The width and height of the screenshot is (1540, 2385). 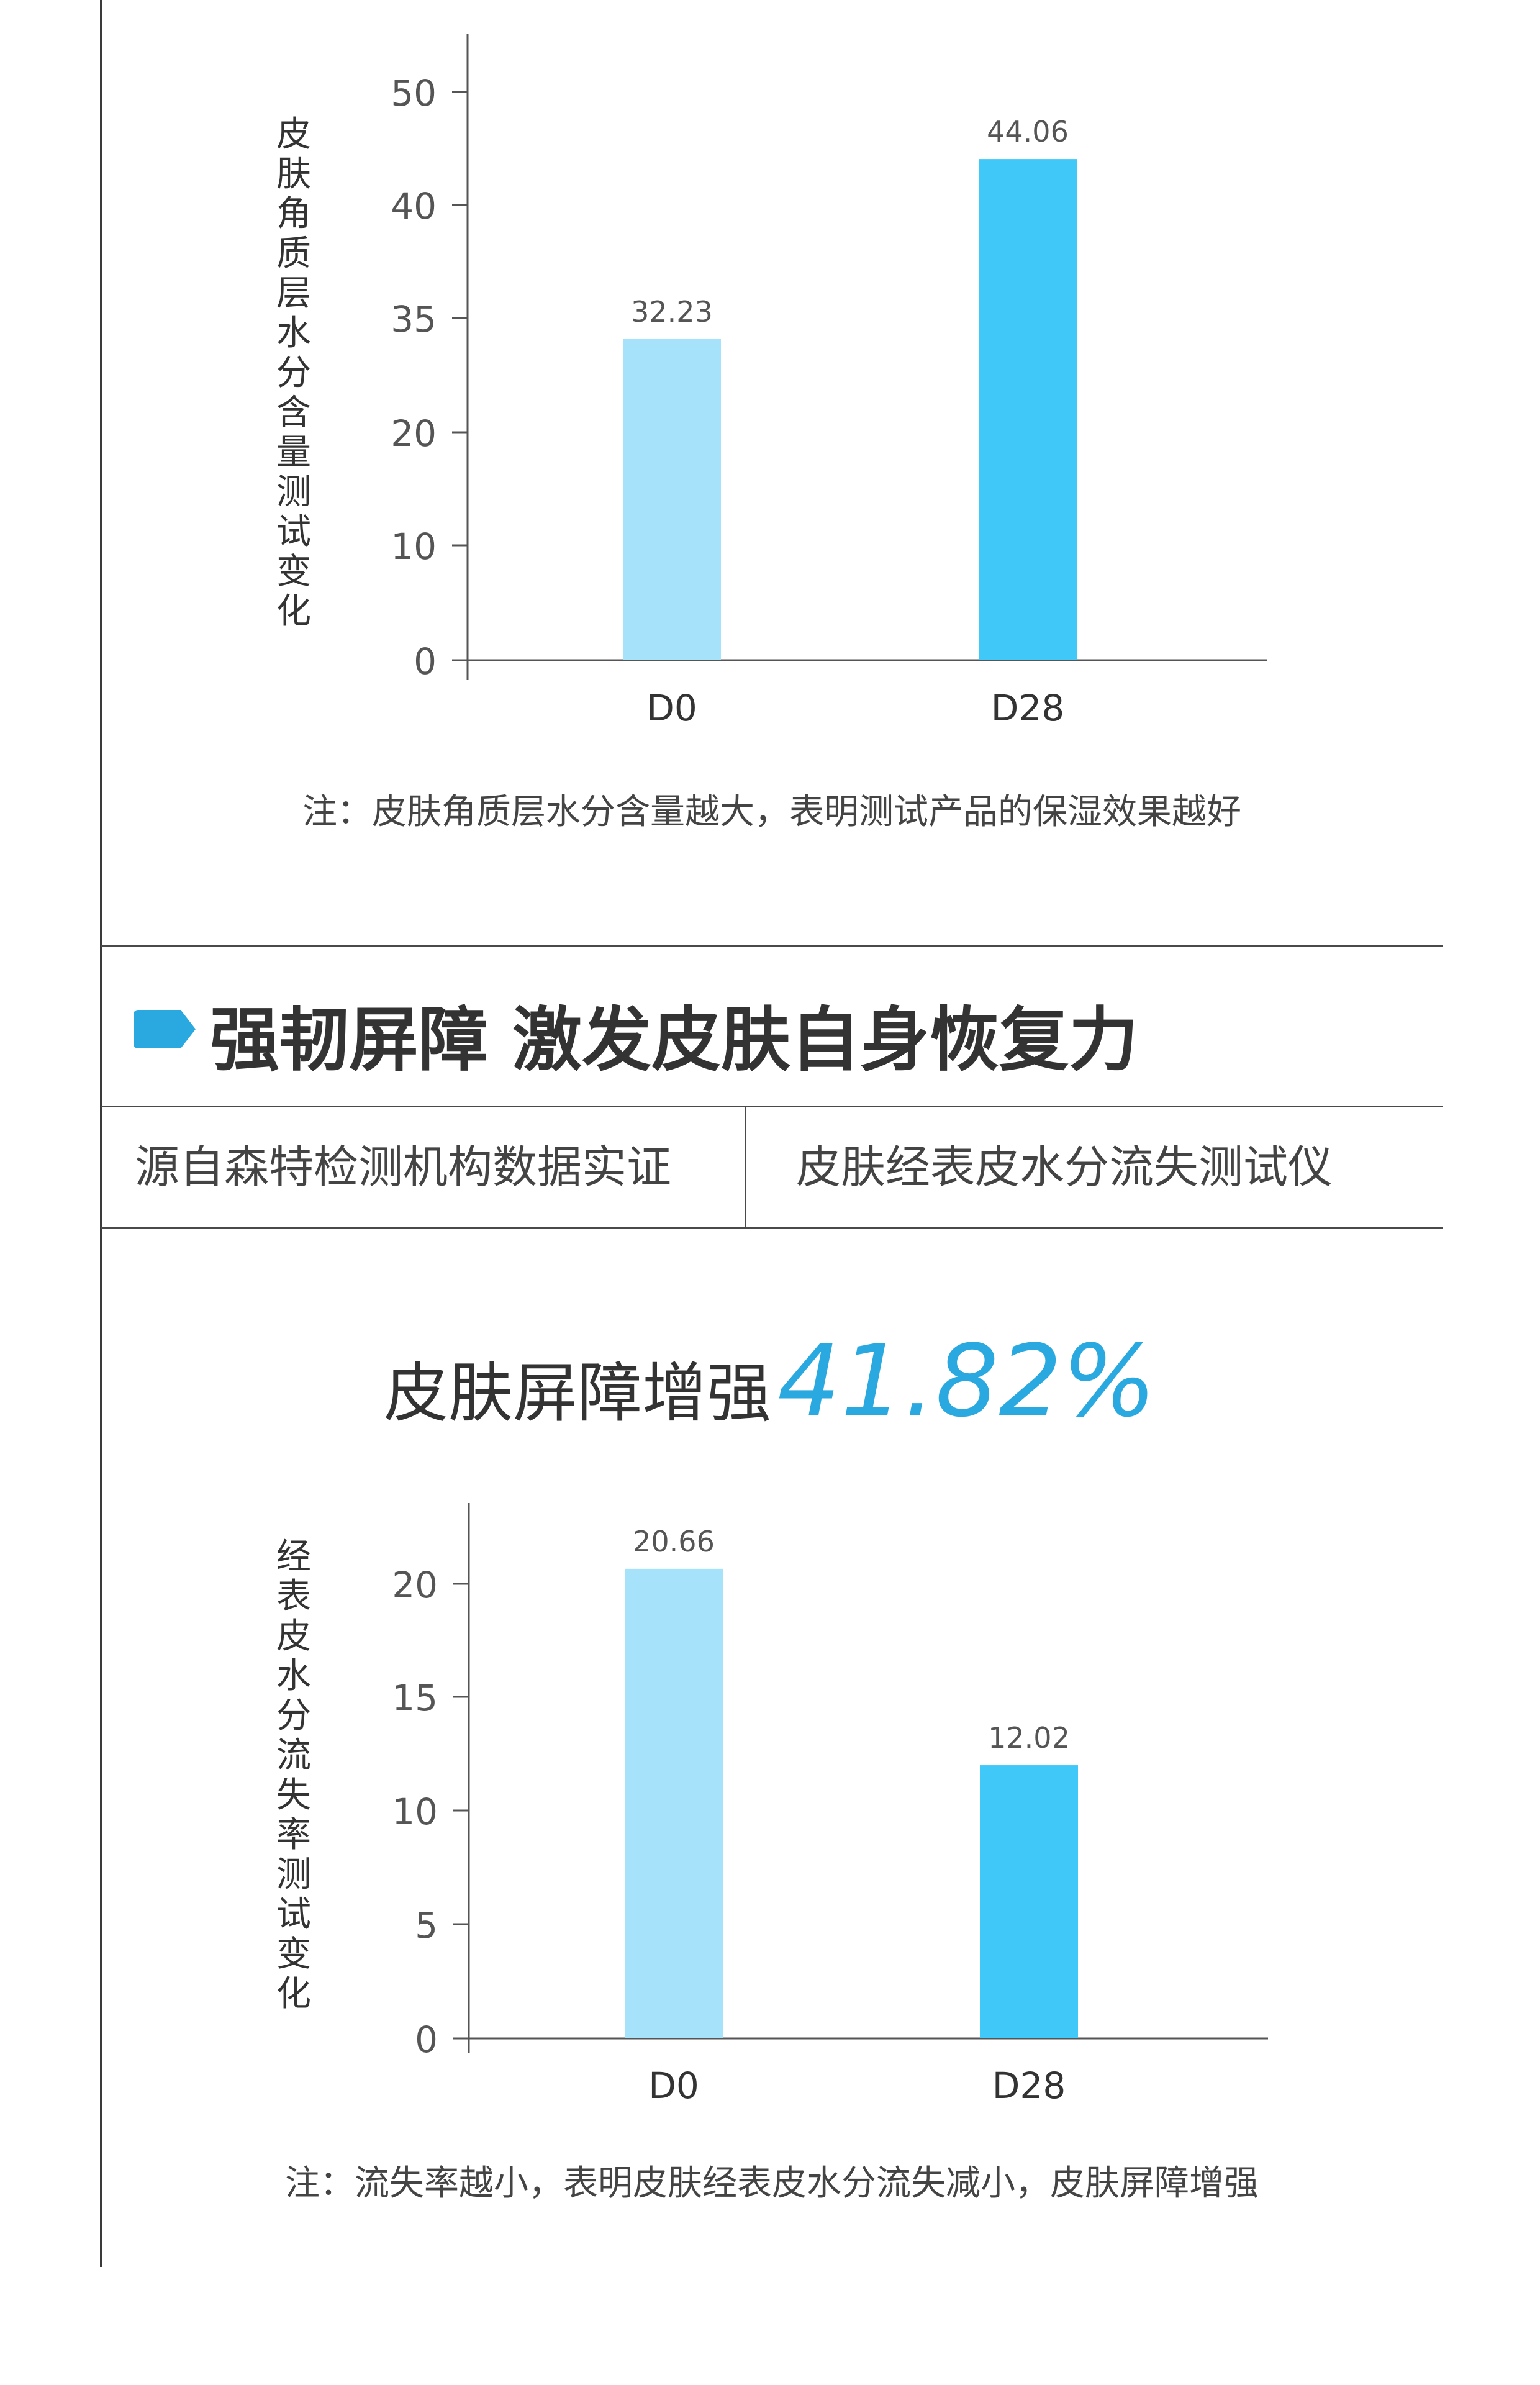 I want to click on info-middle-divider, so click(x=745, y=1168).